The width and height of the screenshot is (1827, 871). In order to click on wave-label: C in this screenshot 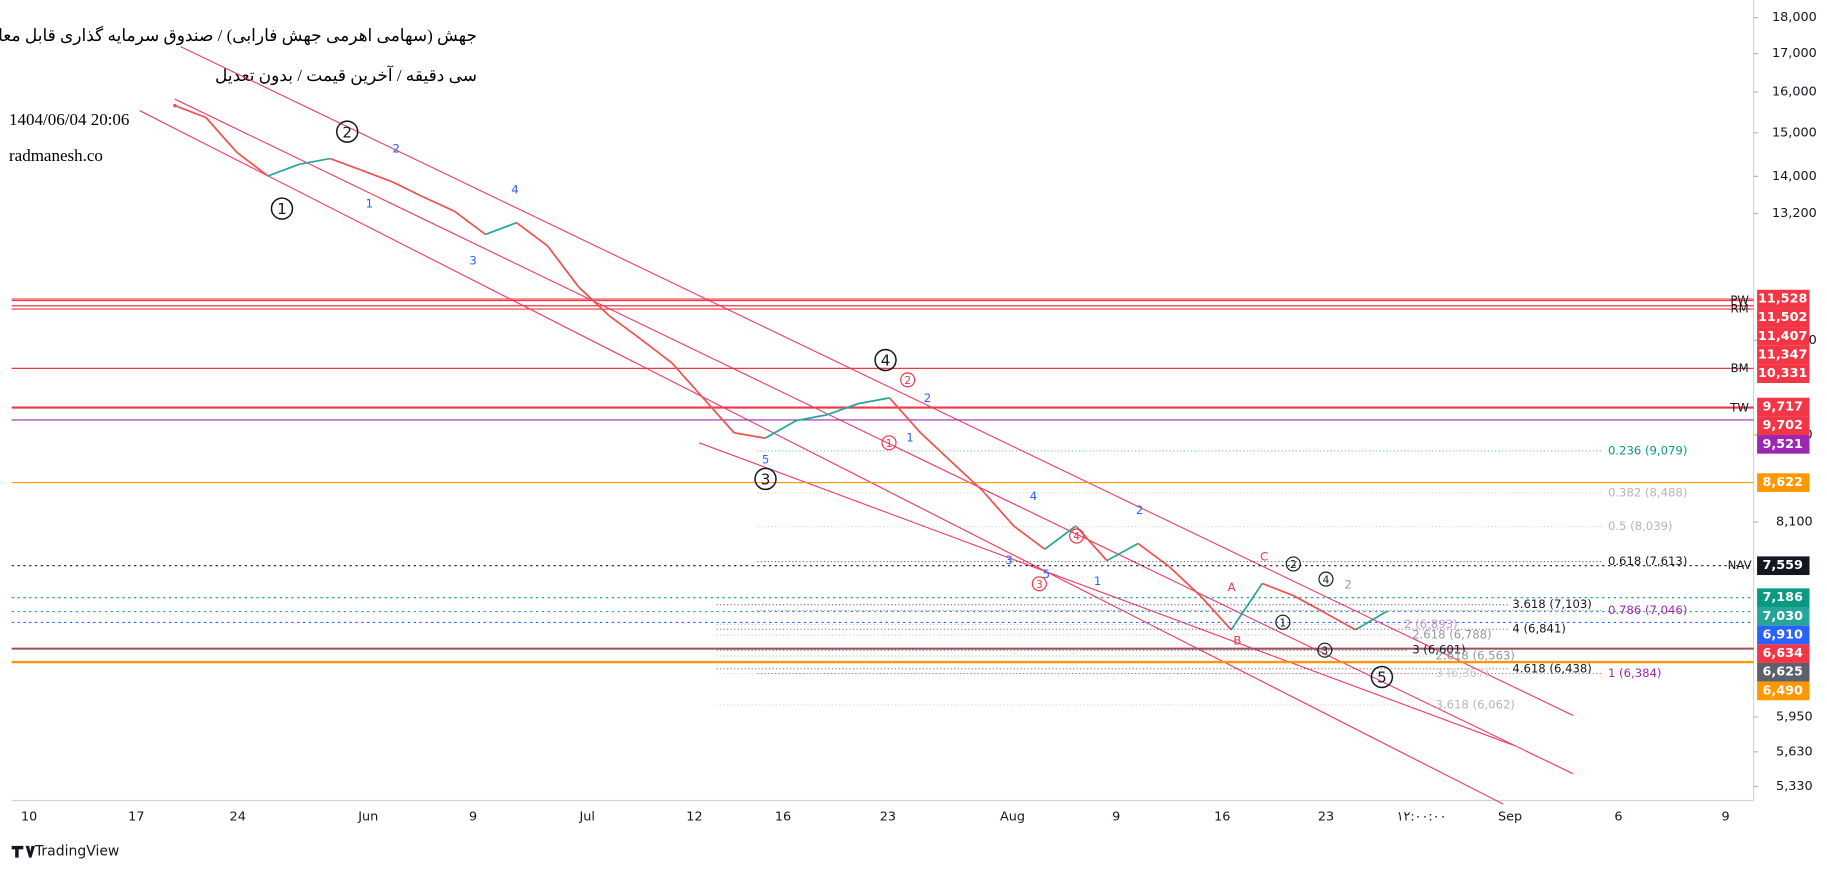, I will do `click(1264, 556)`.